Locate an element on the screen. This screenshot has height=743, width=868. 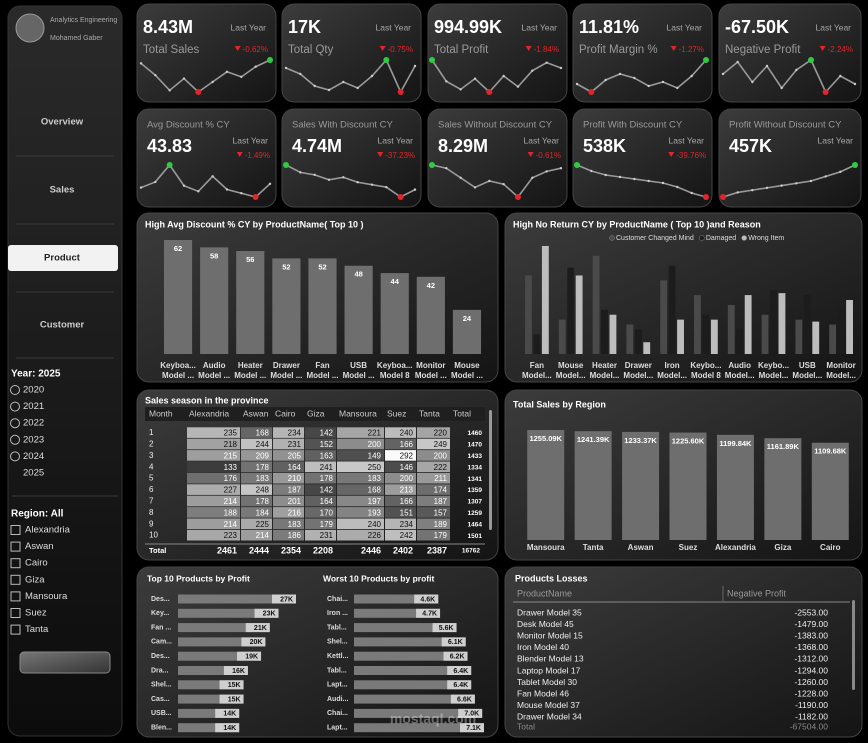
region-option: Mansoura is located at coordinates (46, 596).